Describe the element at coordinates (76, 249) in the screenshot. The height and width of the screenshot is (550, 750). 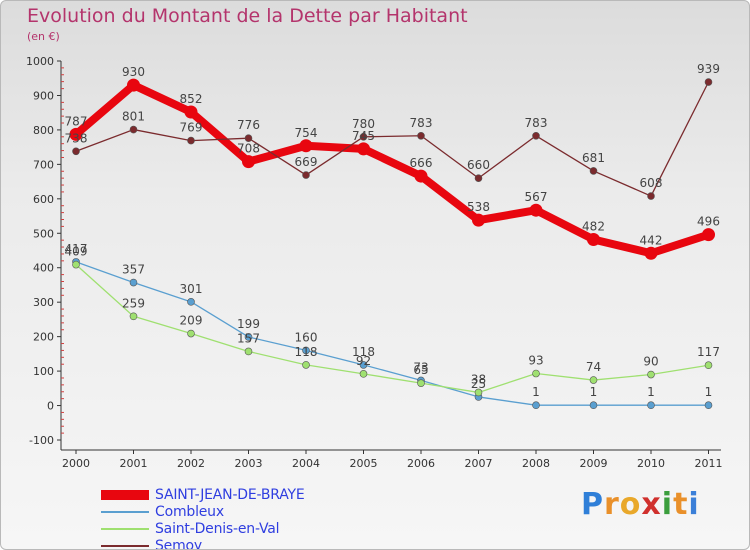
I see `data-label: 417` at that location.